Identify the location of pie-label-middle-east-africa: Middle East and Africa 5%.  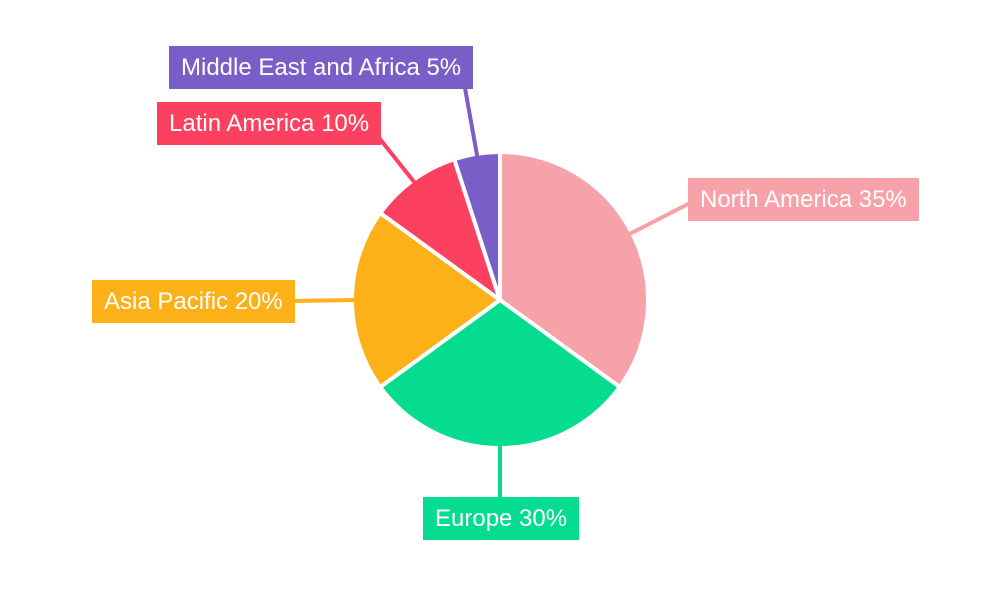
(321, 67).